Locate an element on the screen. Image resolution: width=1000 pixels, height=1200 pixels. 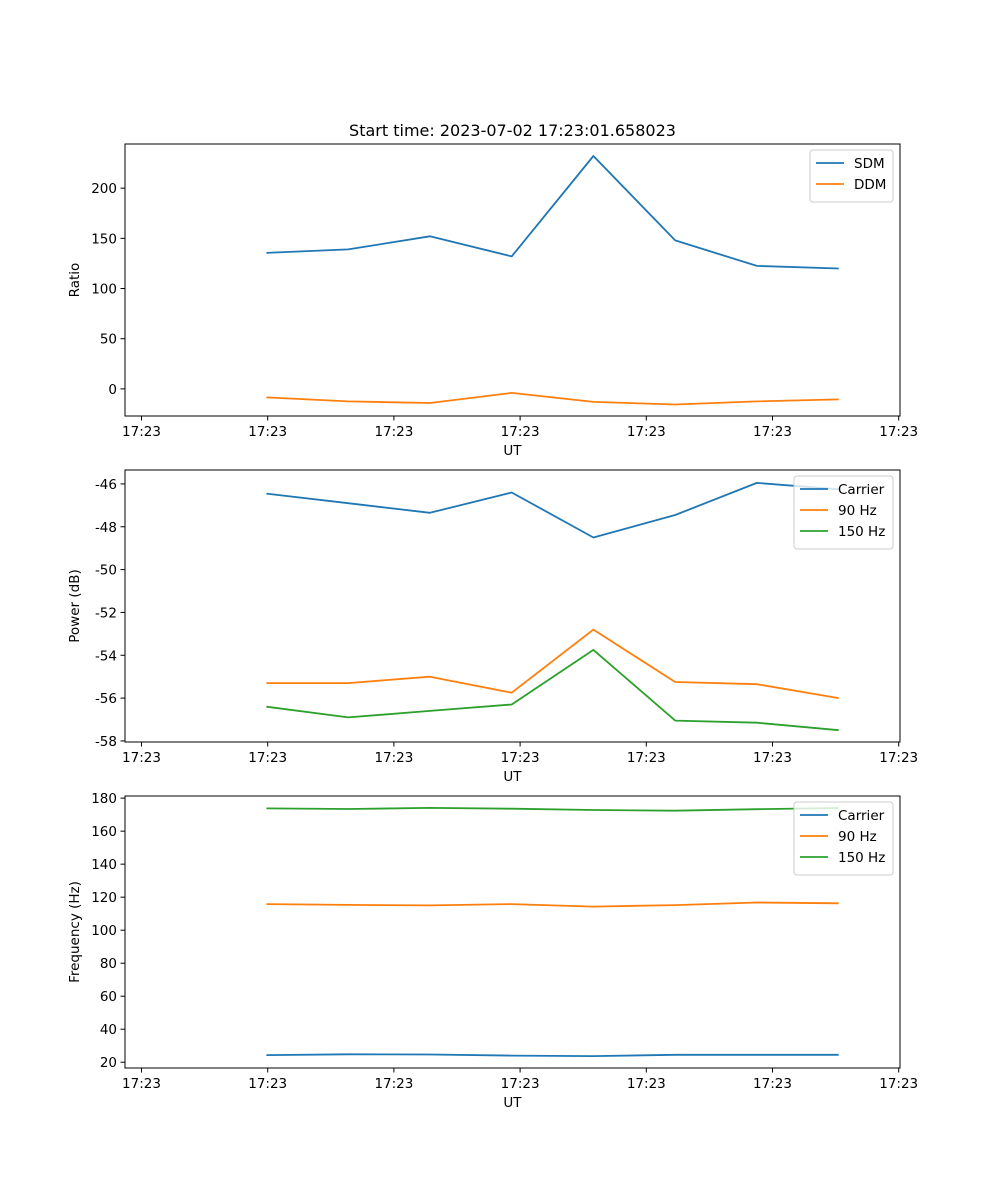
y-tick-label: 80 is located at coordinates (108, 964).